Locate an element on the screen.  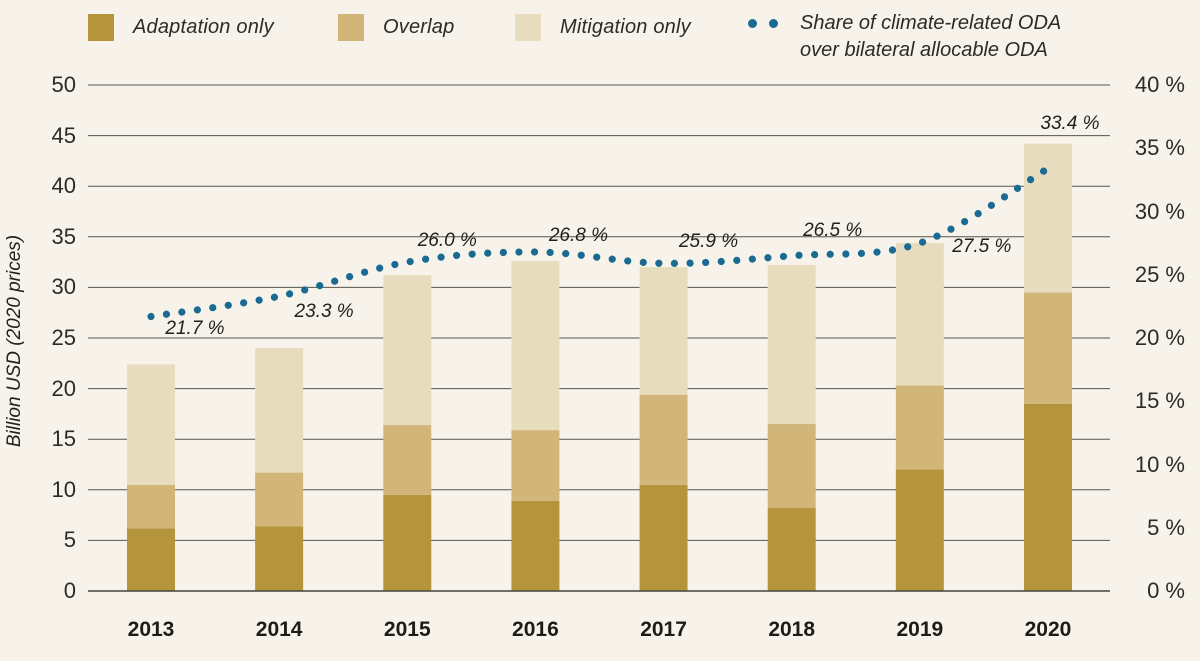
y-axis-tick-label: 50 is located at coordinates (63, 84).